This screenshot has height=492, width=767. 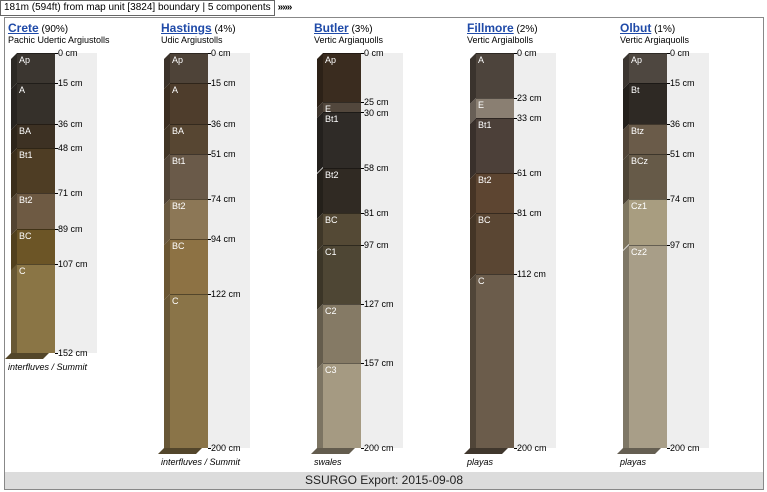 I want to click on horizon-c2: C2, so click(x=342, y=333).